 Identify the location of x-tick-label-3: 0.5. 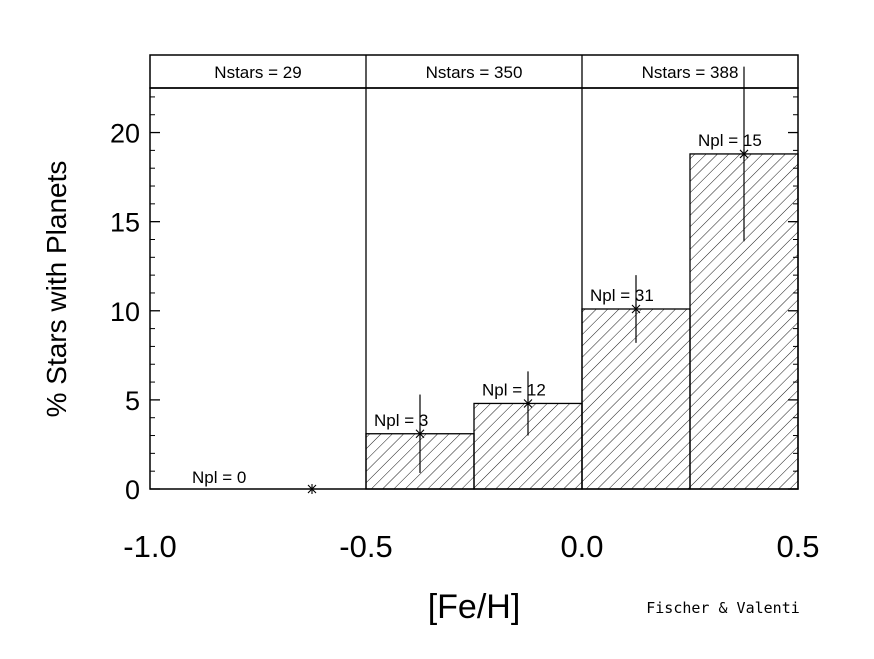
(797, 546).